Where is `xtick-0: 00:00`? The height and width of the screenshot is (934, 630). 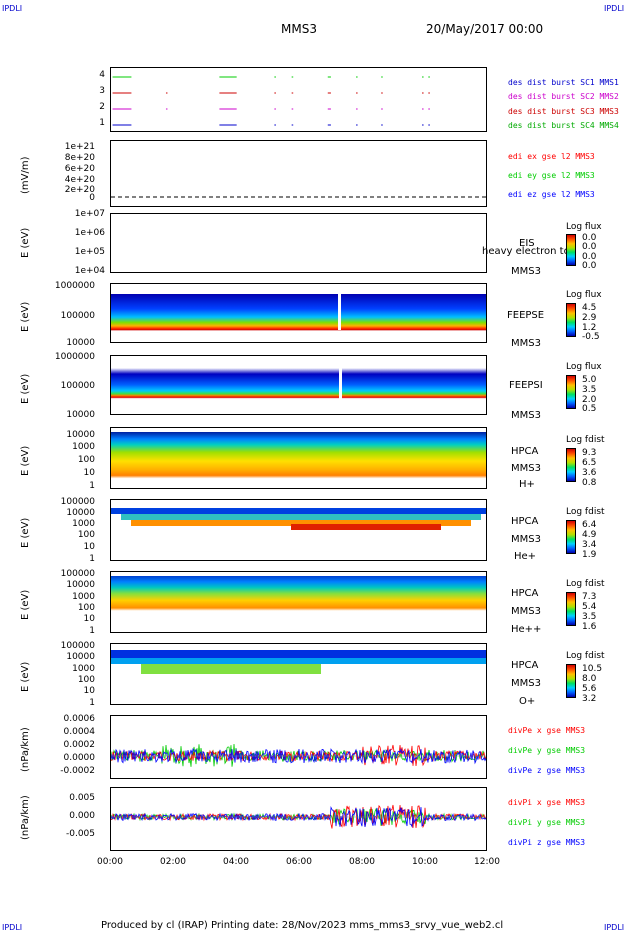 xtick-0: 00:00 is located at coordinates (110, 862).